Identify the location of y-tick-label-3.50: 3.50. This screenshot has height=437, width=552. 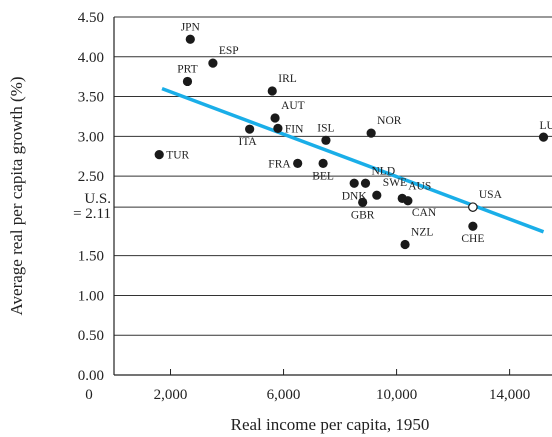
(91, 98).